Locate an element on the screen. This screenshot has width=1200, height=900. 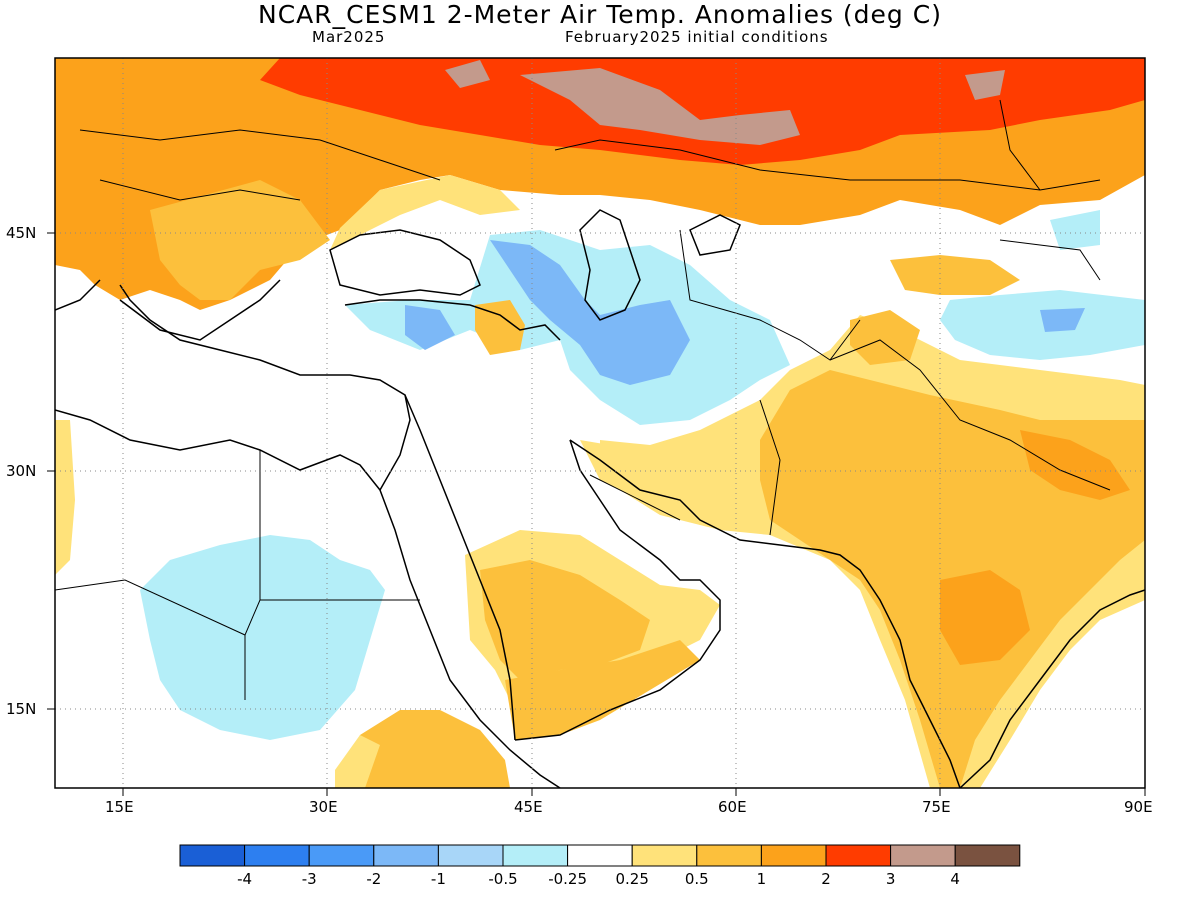
anomaly-region-kazakh-warm is located at coordinates (955, 275).